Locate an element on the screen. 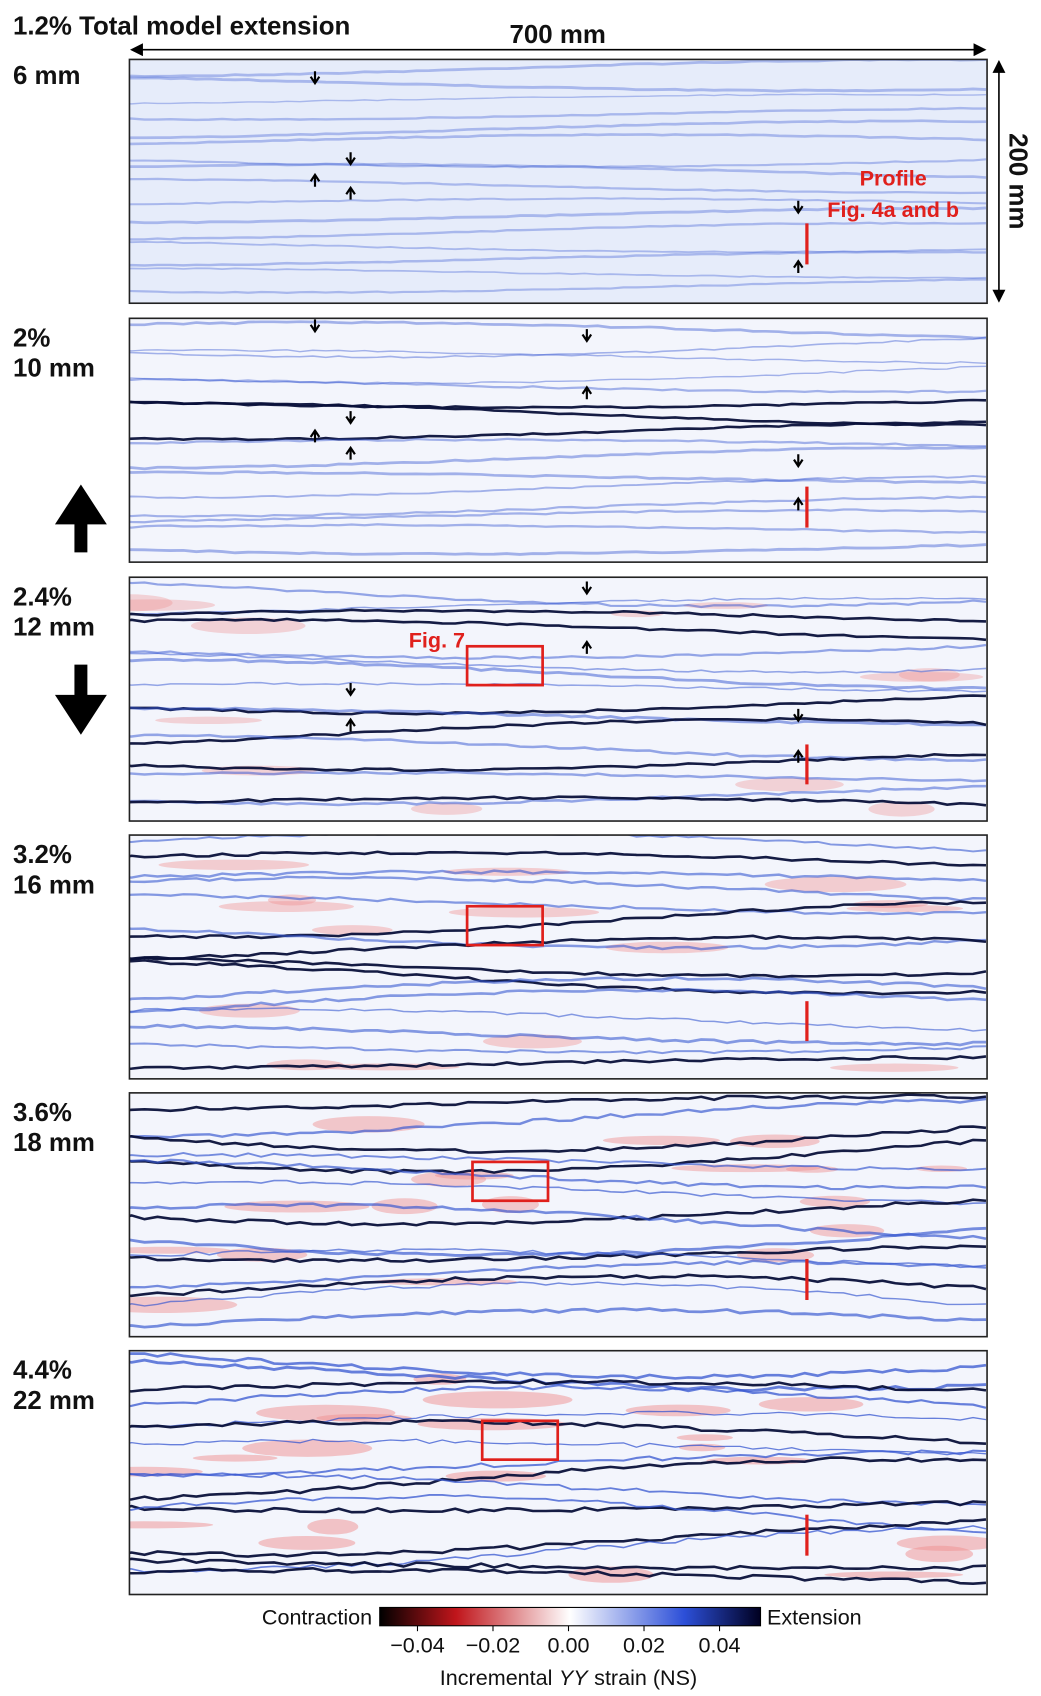 The width and height of the screenshot is (1041, 1696). width-label: 700 mm is located at coordinates (558, 35).